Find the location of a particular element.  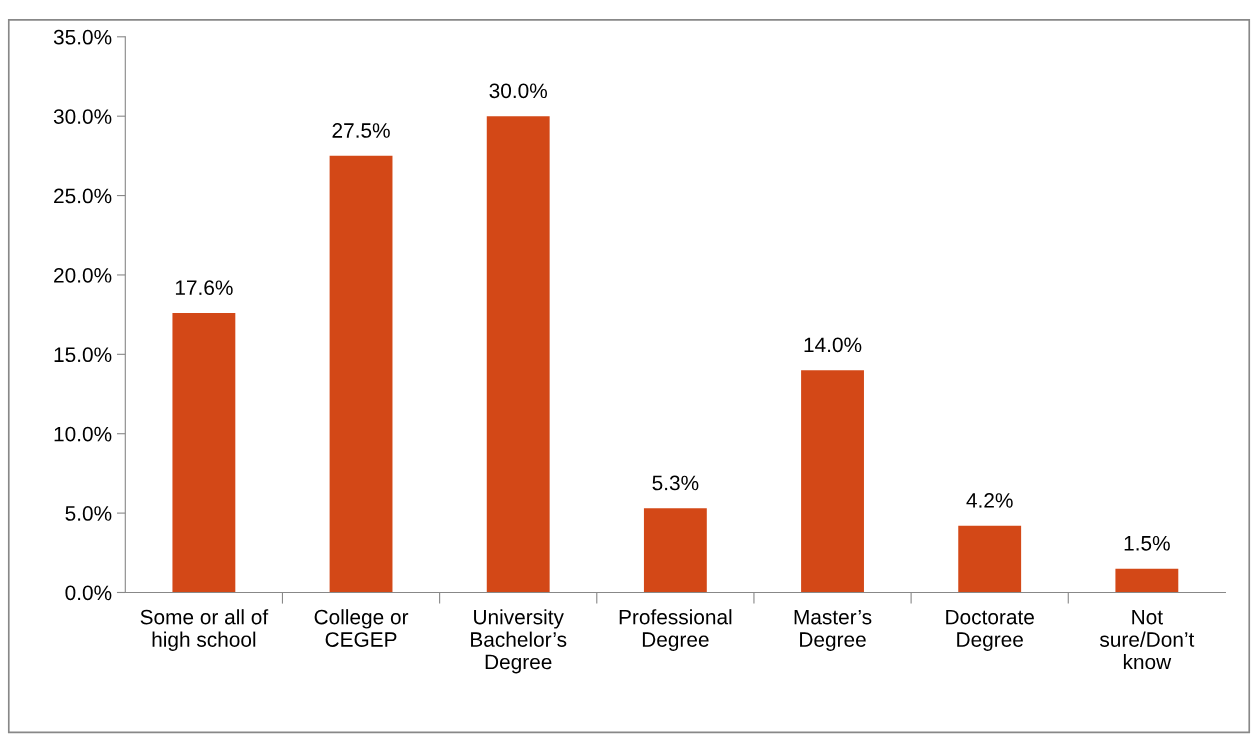

data-label: 4.2% is located at coordinates (989, 500).